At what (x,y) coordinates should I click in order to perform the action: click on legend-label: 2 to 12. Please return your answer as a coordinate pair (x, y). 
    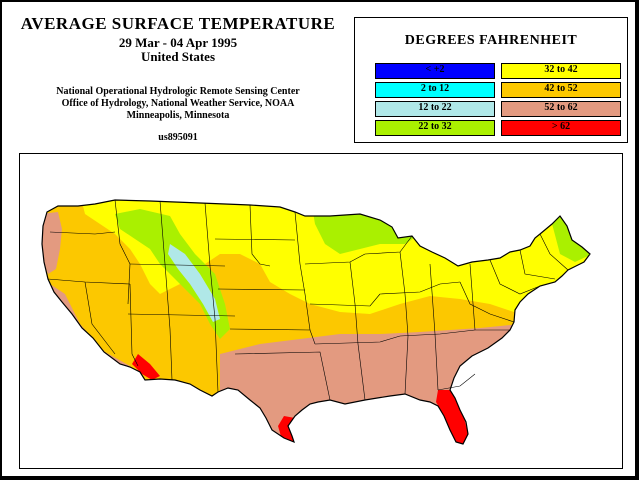
    Looking at the image, I should click on (435, 88).